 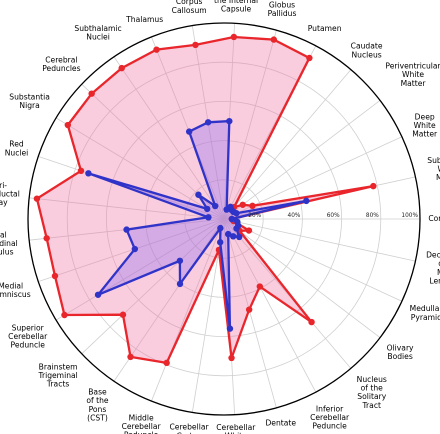 I want to click on category-label: Thalamus, so click(x=144, y=19).